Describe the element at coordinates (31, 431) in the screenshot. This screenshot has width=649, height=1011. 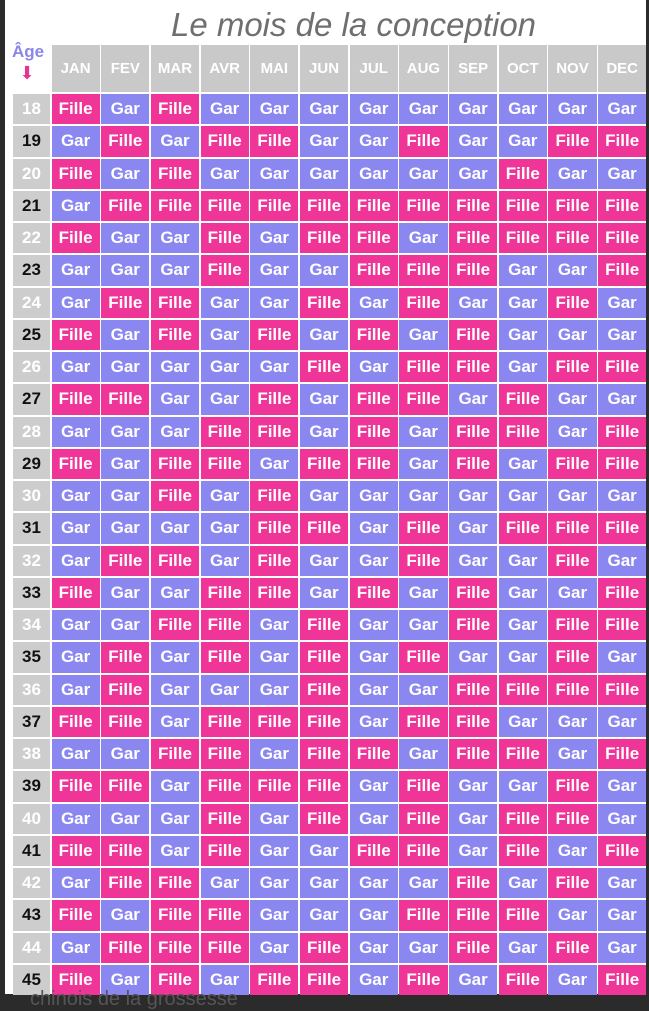
I see `age-cell: 28` at that location.